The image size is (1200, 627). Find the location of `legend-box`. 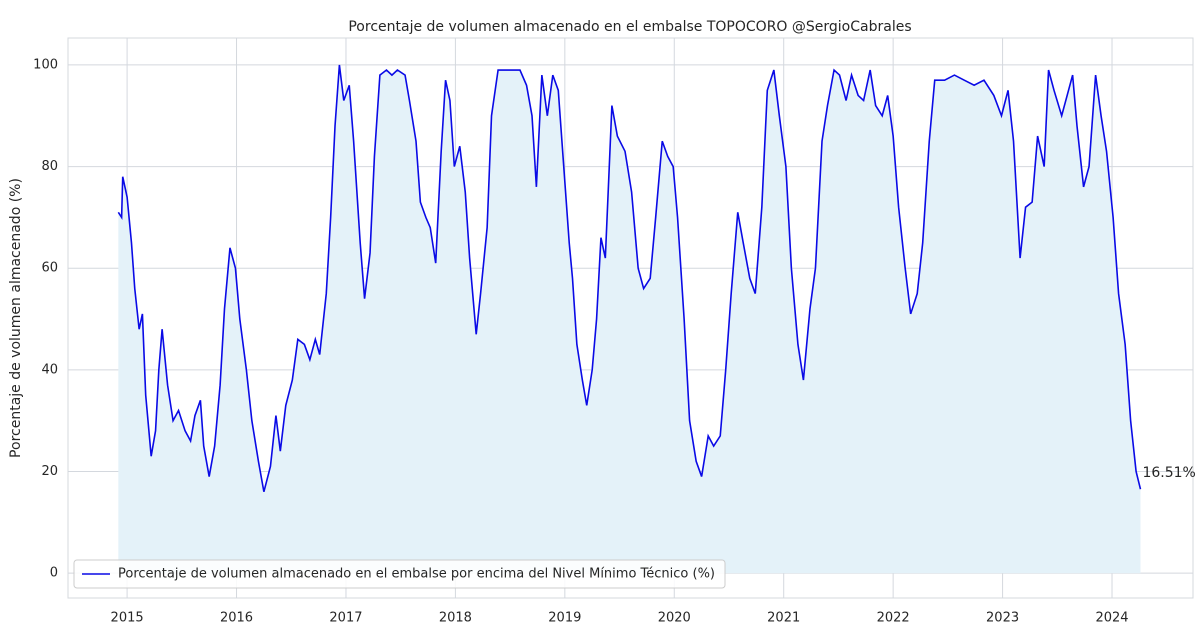

legend-box is located at coordinates (399, 574).